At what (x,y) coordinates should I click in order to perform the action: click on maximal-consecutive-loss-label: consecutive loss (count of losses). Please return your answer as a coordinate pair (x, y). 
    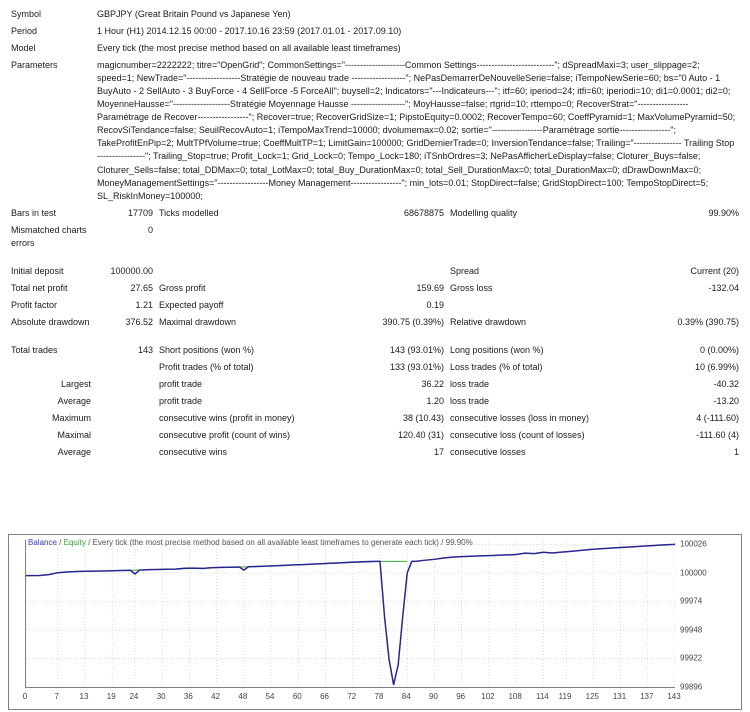
    Looking at the image, I should click on (517, 435).